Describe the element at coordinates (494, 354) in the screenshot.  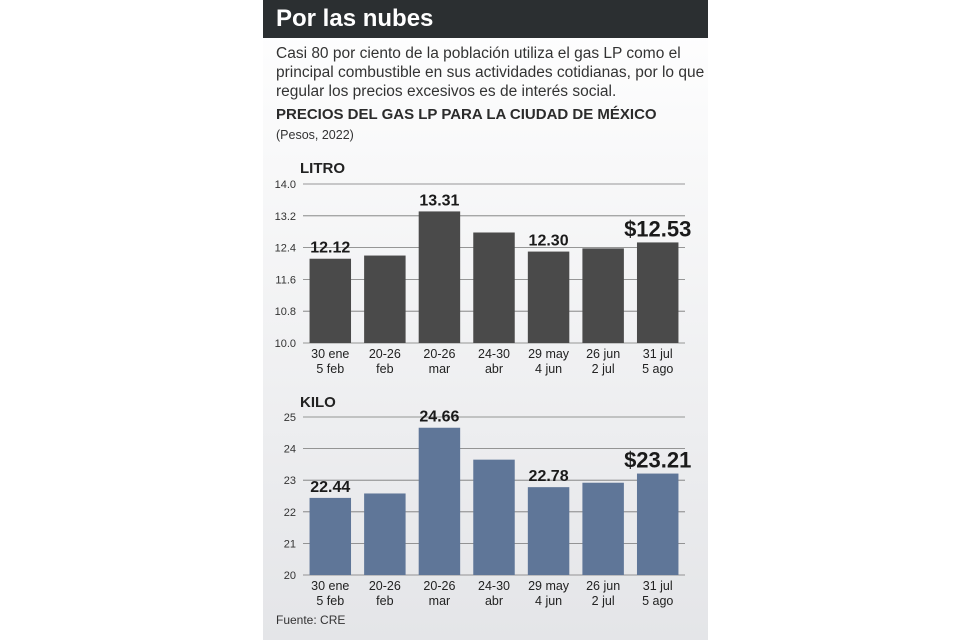
I see `litro-x-tick-label: 24-30` at that location.